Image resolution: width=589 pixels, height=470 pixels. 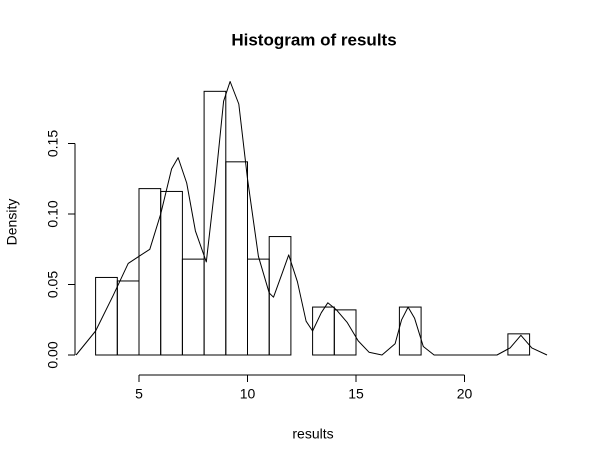 I want to click on x-tick-label: 5, so click(x=139, y=394).